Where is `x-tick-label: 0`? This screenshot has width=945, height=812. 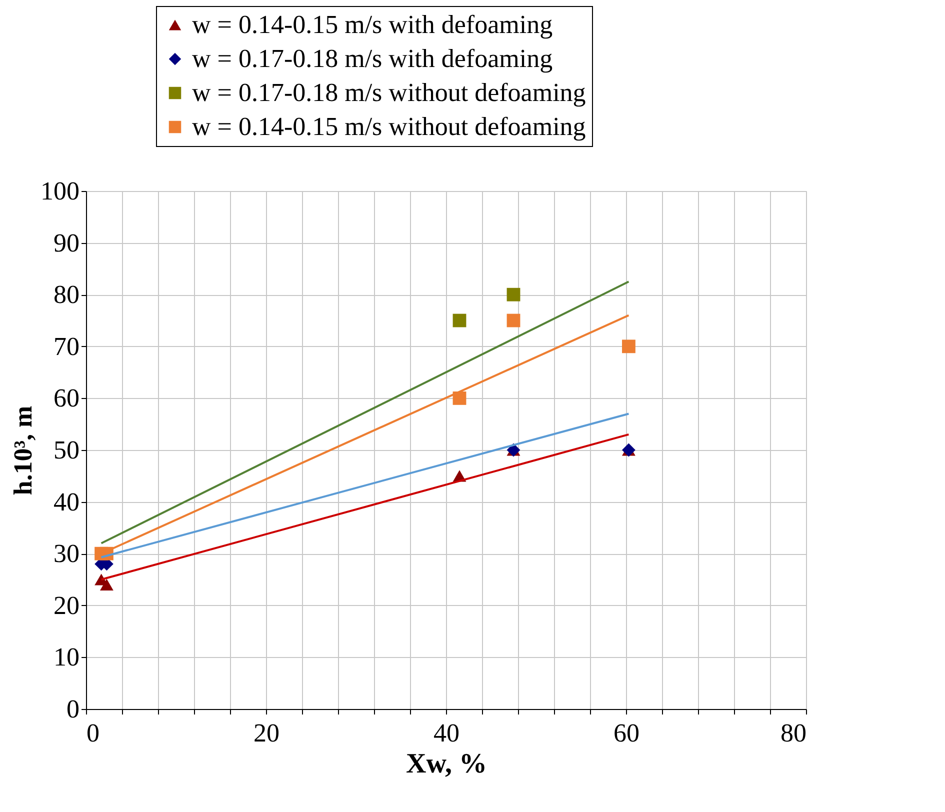 x-tick-label: 0 is located at coordinates (93, 733).